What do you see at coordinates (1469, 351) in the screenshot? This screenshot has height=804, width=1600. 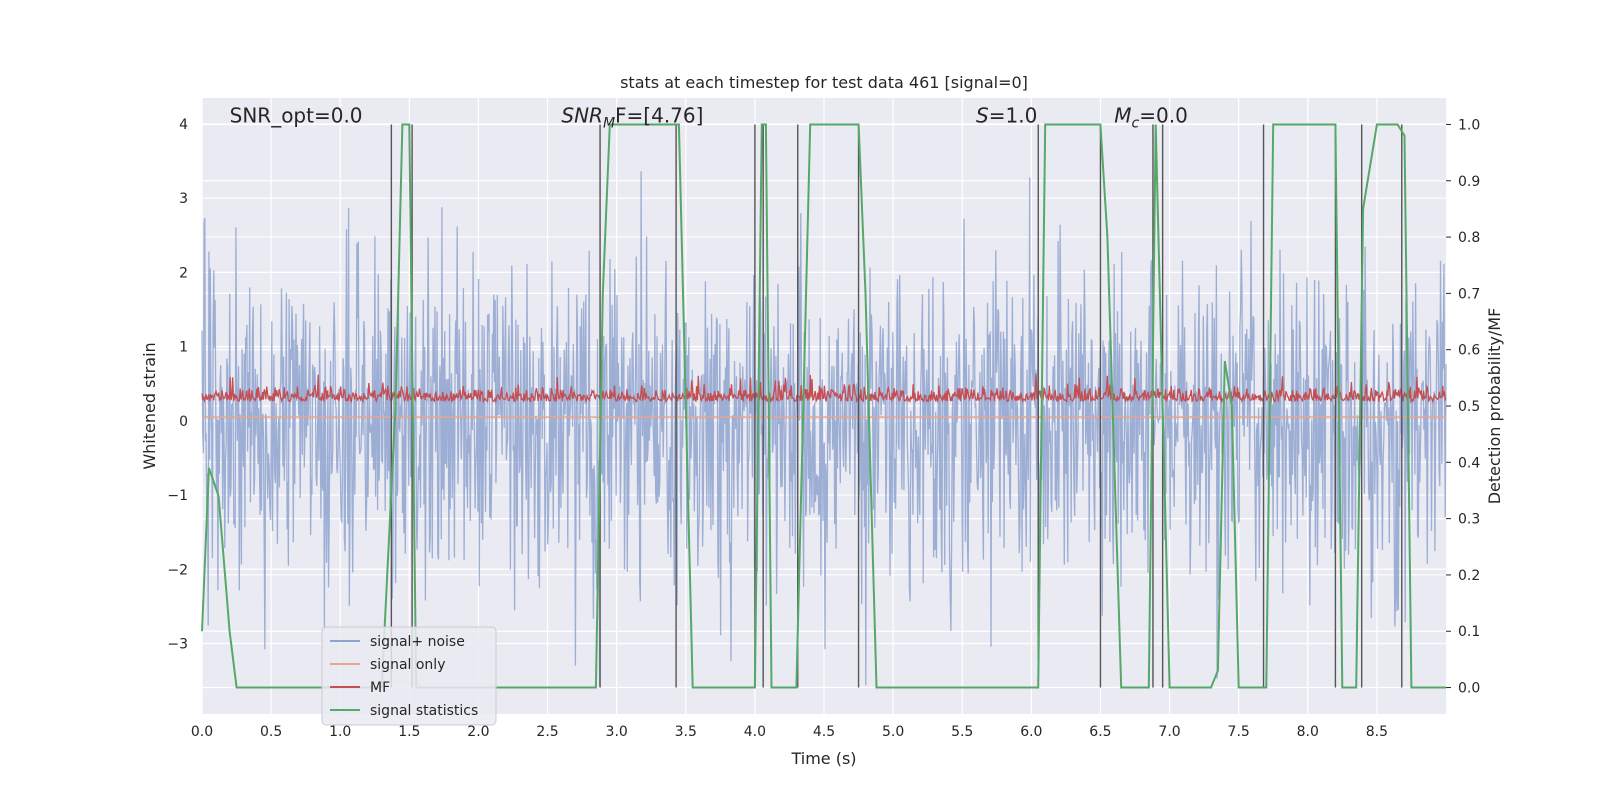 I see `y-tick-label-right: 0.6` at bounding box center [1469, 351].